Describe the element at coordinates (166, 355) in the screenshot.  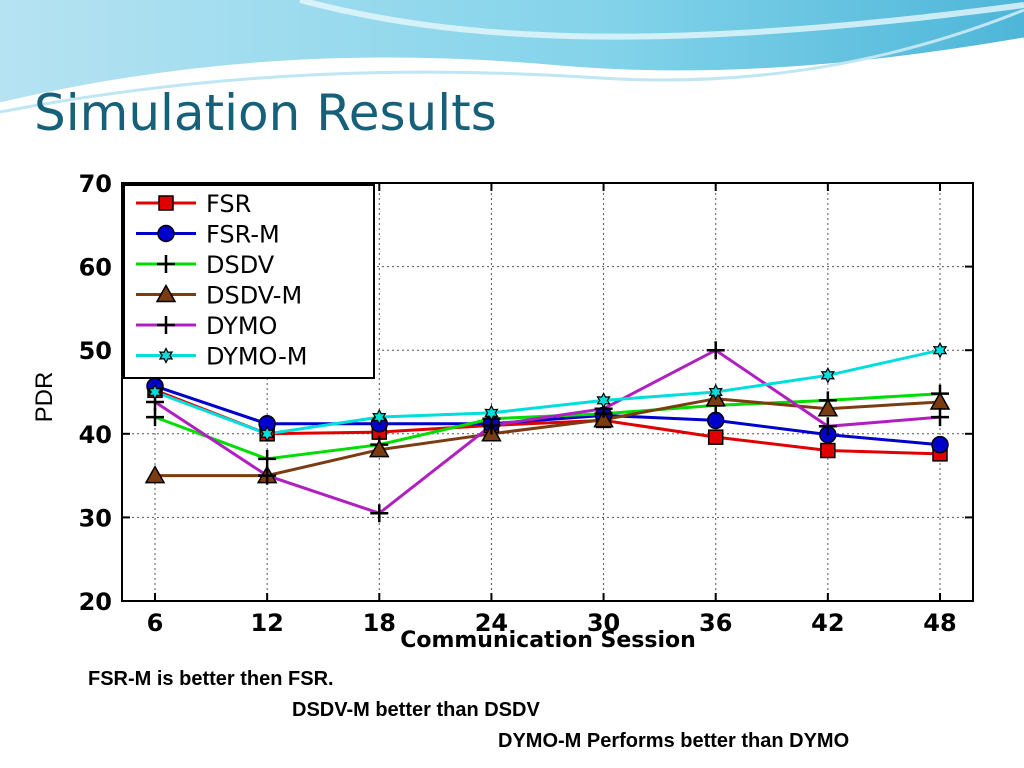
I see `legend-marker-dymo-m` at that location.